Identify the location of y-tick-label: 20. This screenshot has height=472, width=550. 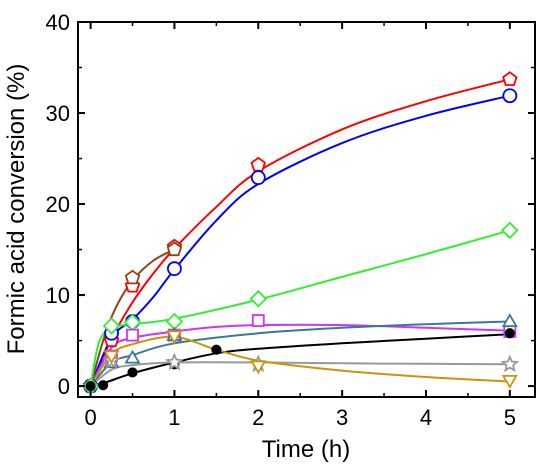
(58, 204).